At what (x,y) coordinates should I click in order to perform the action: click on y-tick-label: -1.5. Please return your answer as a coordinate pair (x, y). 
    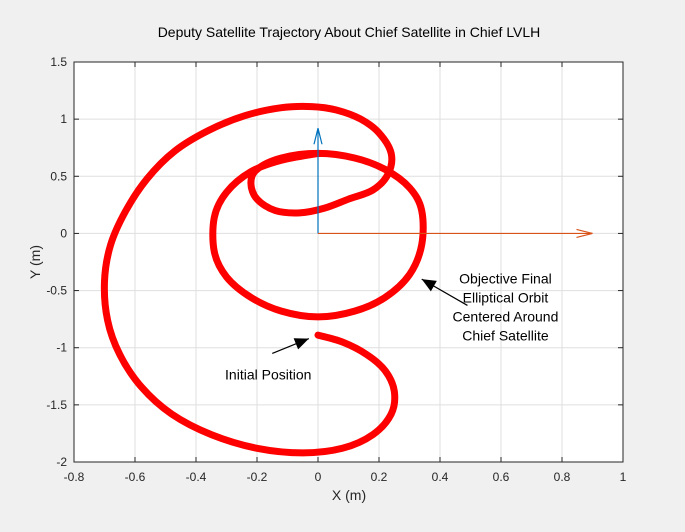
    Looking at the image, I should click on (56, 405).